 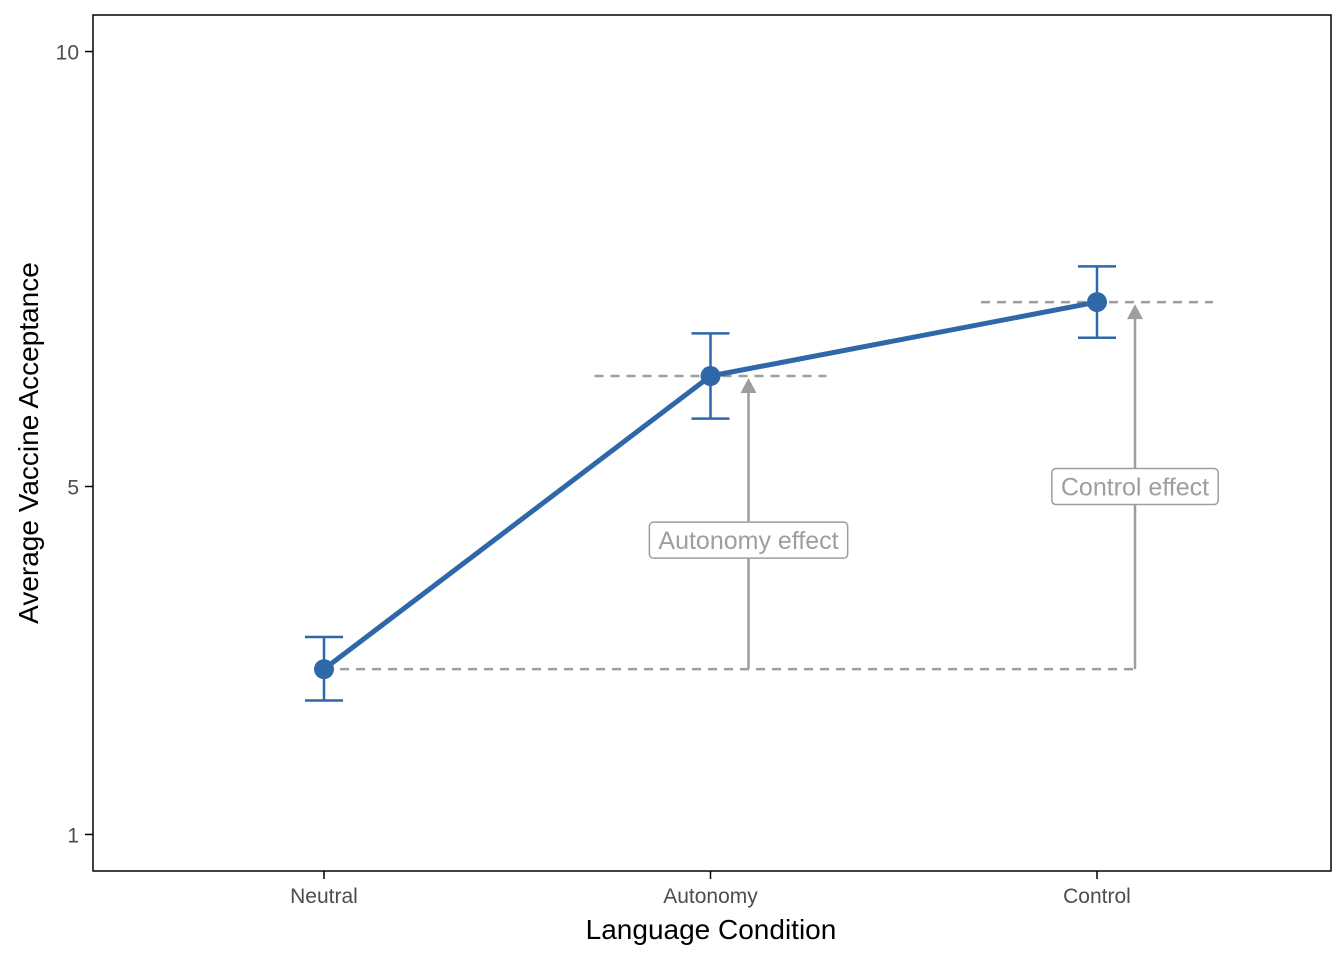 What do you see at coordinates (711, 929) in the screenshot?
I see `x-axis-title: Language Condition` at bounding box center [711, 929].